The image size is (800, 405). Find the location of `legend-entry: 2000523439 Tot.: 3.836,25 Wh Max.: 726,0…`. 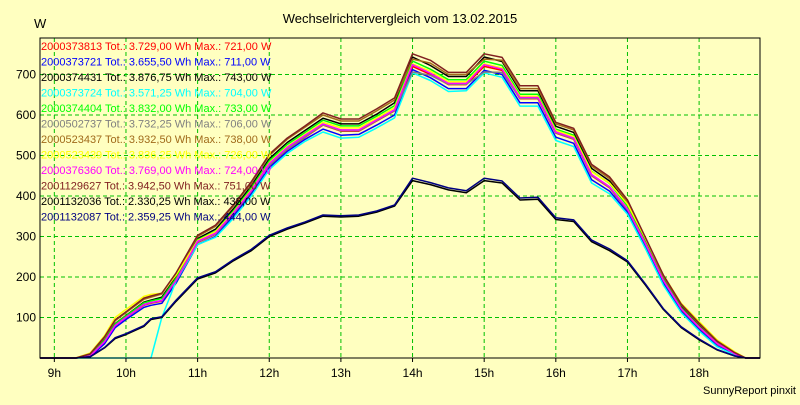

legend-entry: 2000523439 Tot.: 3.836,25 Wh Max.: 726,0… is located at coordinates (156, 156).